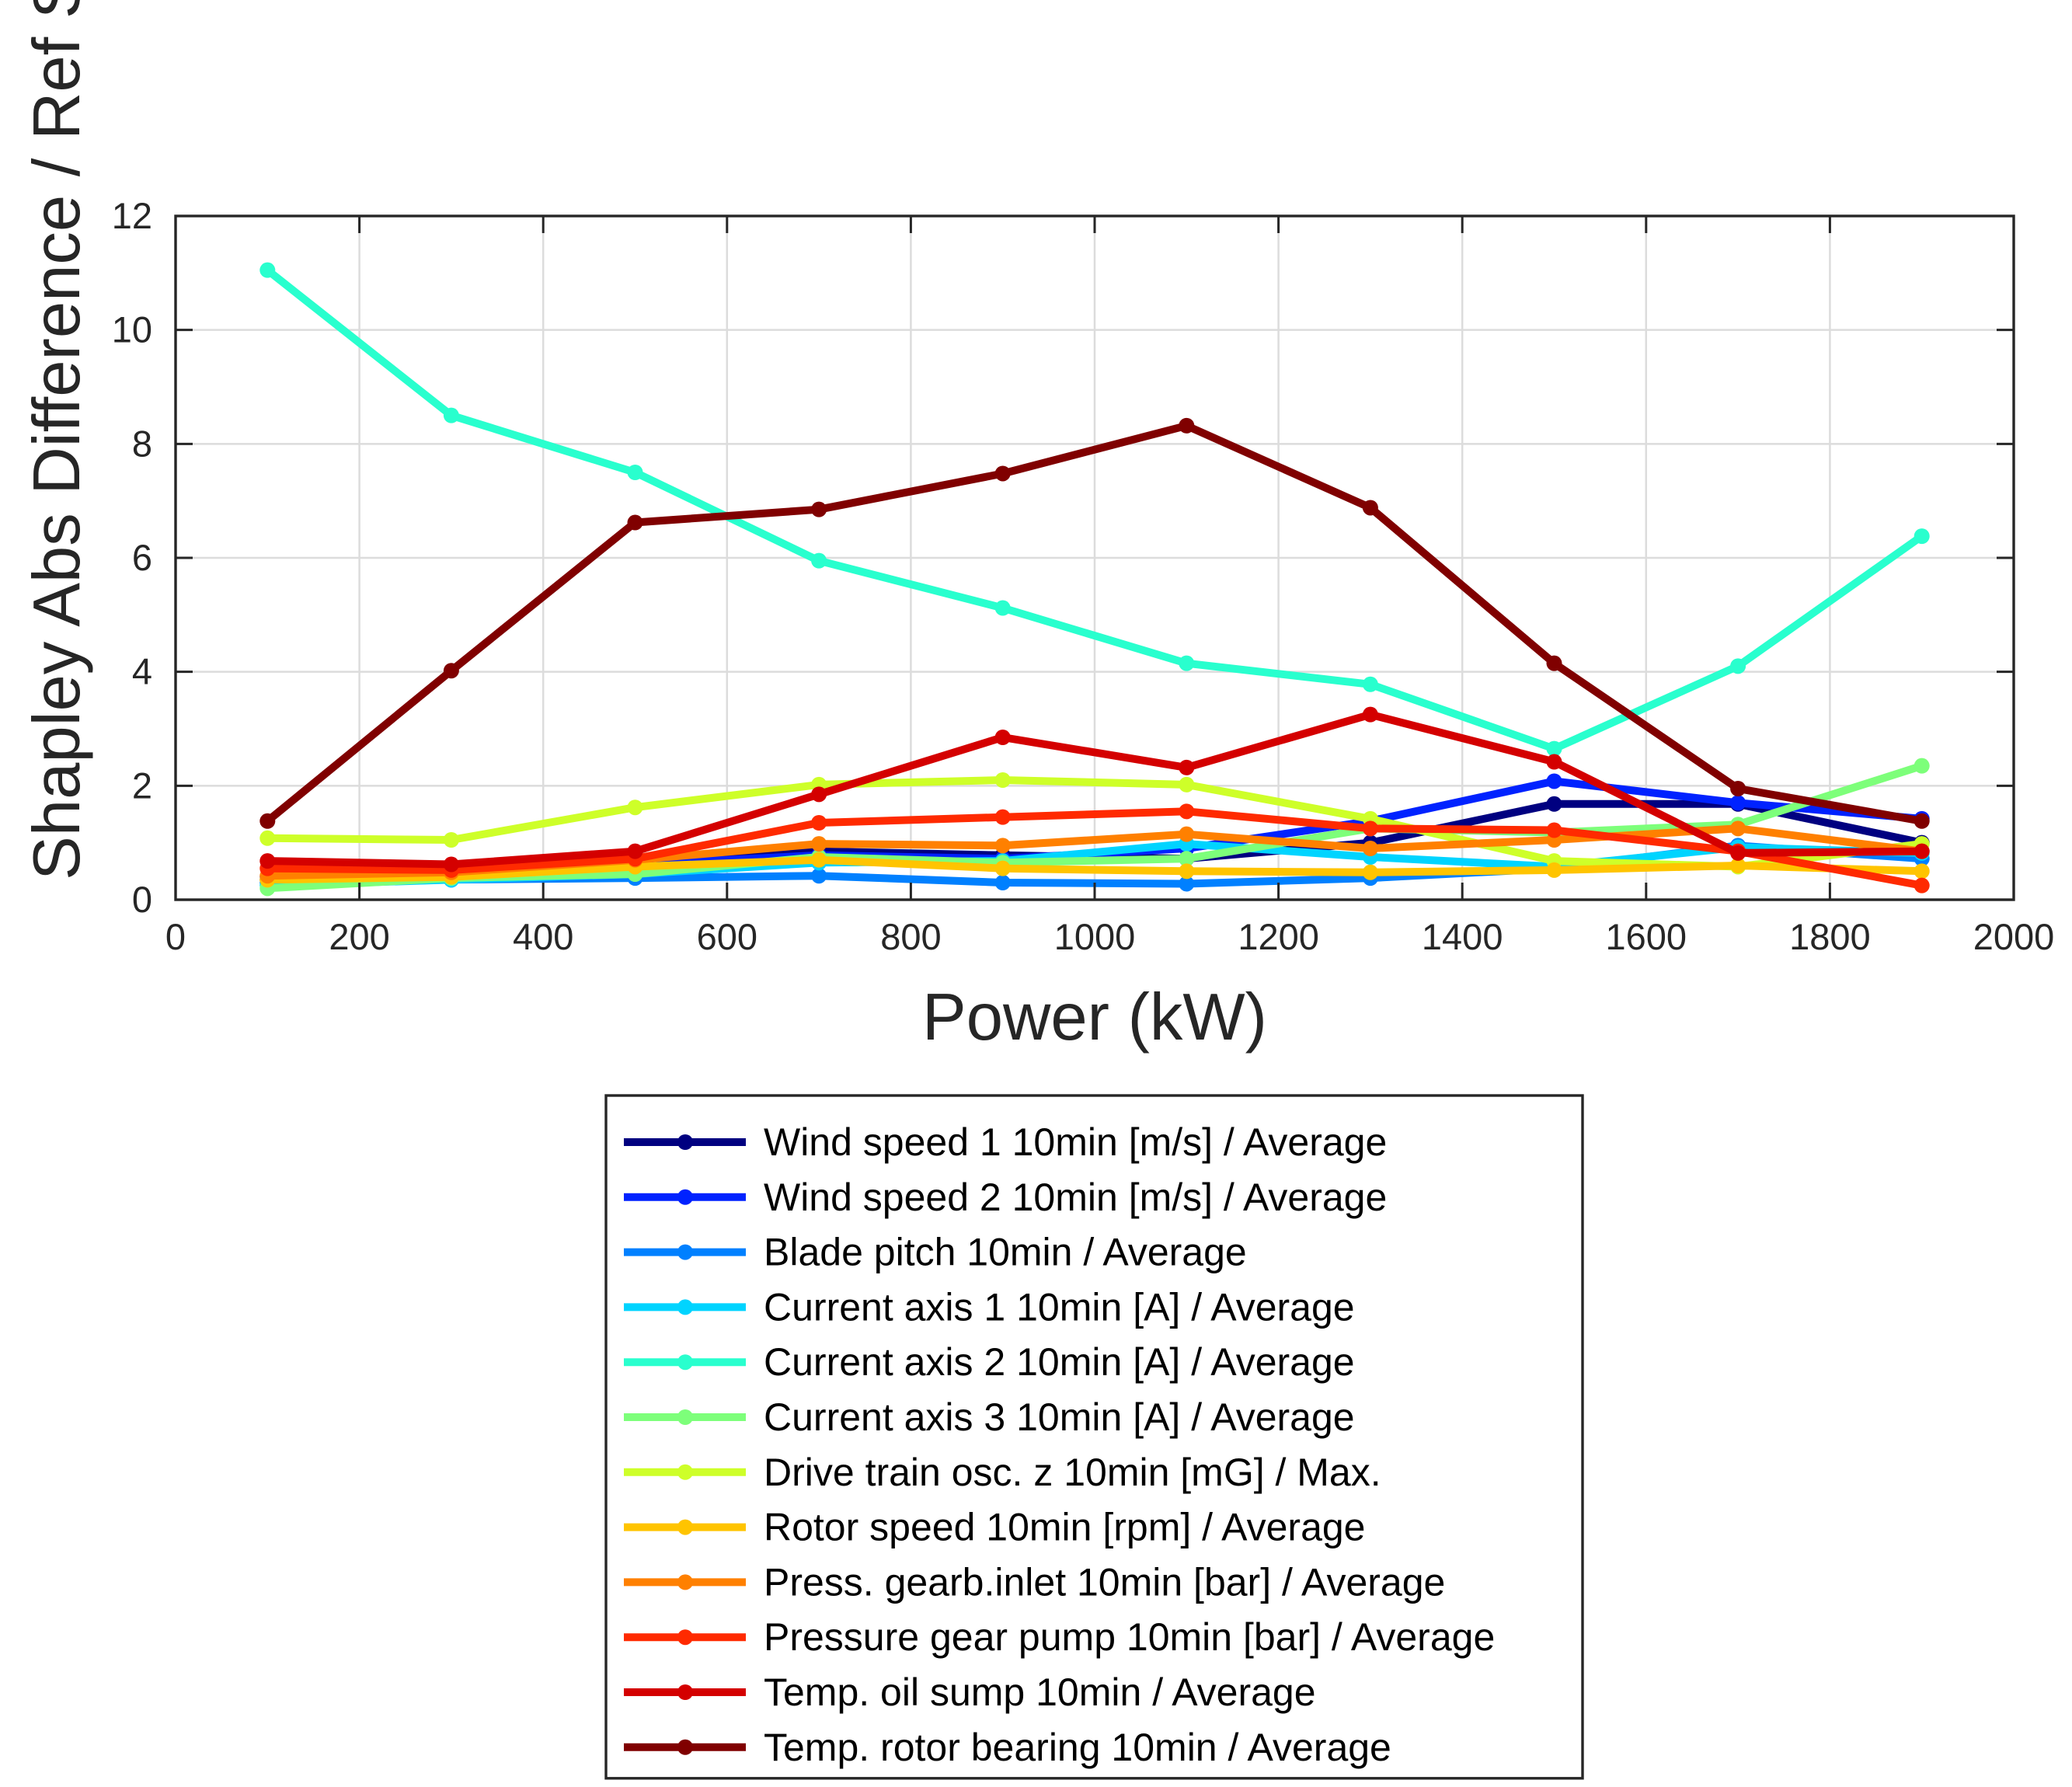  I want to click on legend-label: Temp. oil sump 10min / Average, so click(1040, 1692).